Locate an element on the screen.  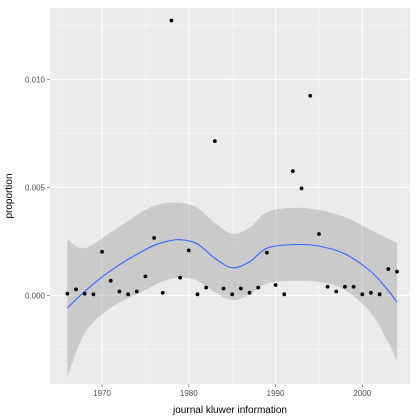
x-axis-ticks: 1970 1980 1990 2000 is located at coordinates (232, 391).